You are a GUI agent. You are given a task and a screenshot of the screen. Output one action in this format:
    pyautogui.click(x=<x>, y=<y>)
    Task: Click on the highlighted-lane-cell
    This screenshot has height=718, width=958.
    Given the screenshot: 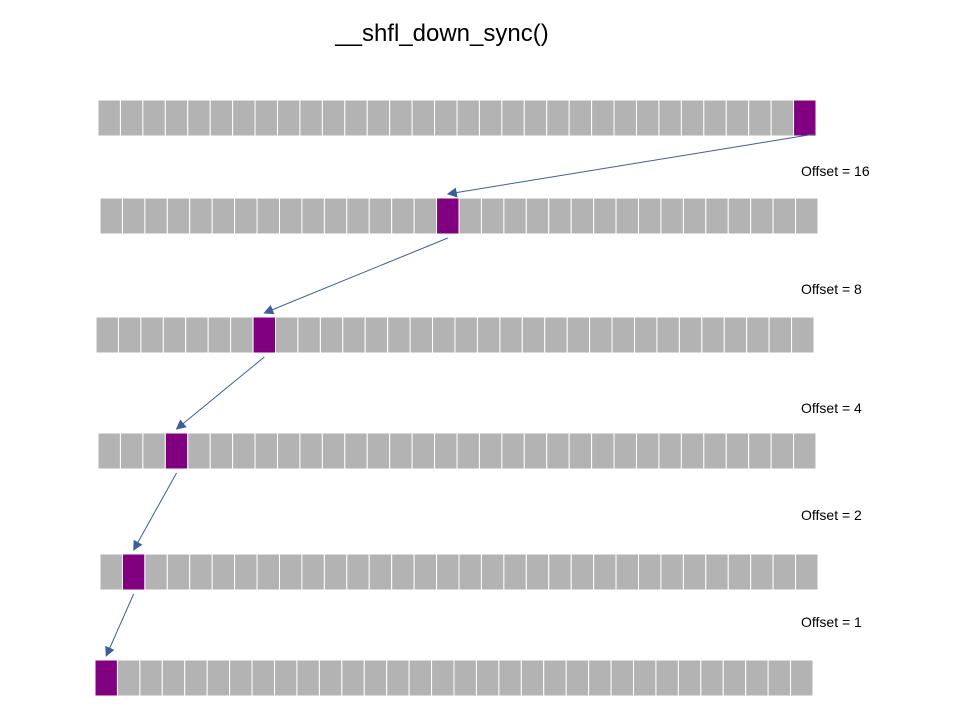 What is the action you would take?
    pyautogui.click(x=448, y=216)
    